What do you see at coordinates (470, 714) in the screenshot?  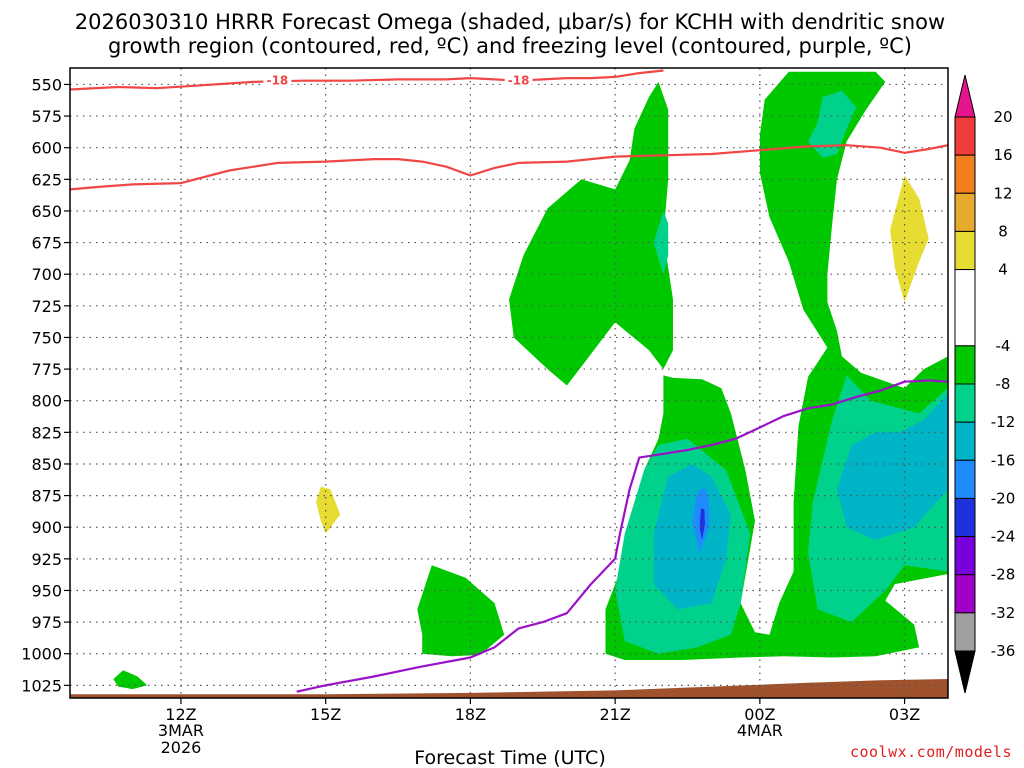 I see `x-tick-label: 18Z` at bounding box center [470, 714].